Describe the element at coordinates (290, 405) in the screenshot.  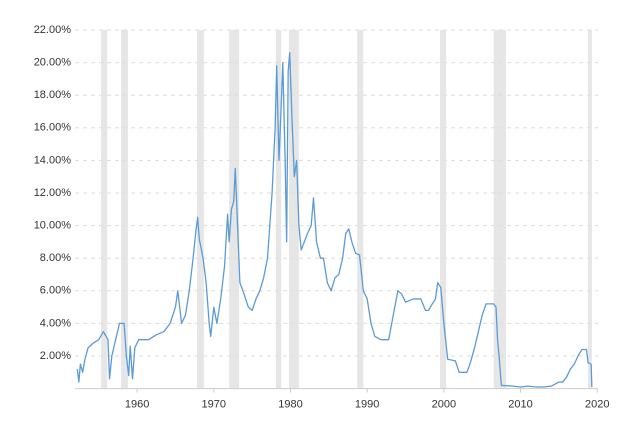
I see `x-tick-label: 1980` at that location.